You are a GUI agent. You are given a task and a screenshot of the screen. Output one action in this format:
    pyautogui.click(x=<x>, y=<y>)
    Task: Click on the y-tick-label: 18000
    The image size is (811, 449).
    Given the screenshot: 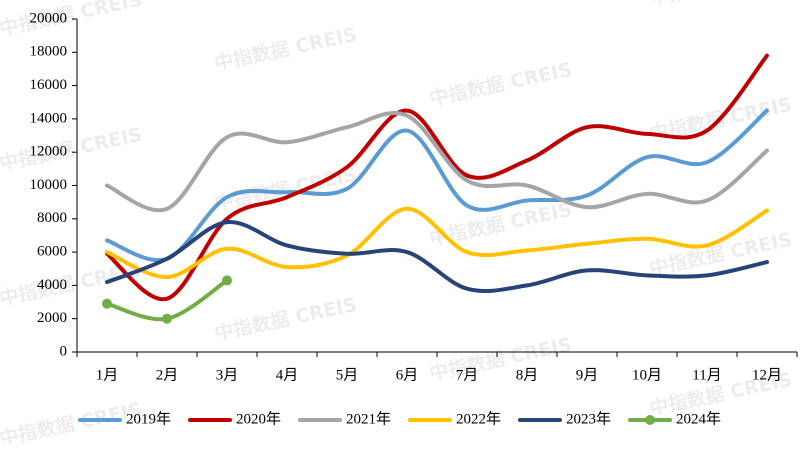 What is the action you would take?
    pyautogui.click(x=49, y=52)
    